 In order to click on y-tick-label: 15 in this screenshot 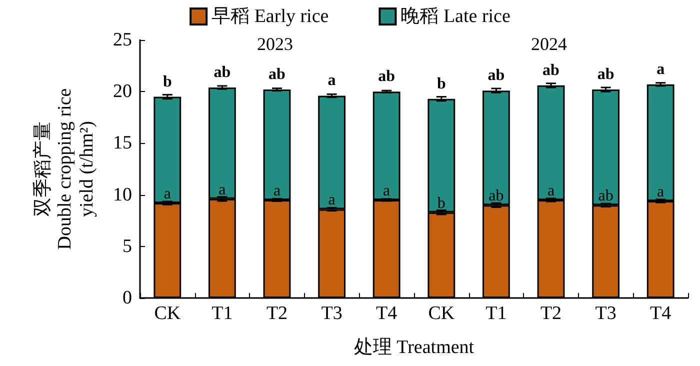, I will do `click(122, 143)`.